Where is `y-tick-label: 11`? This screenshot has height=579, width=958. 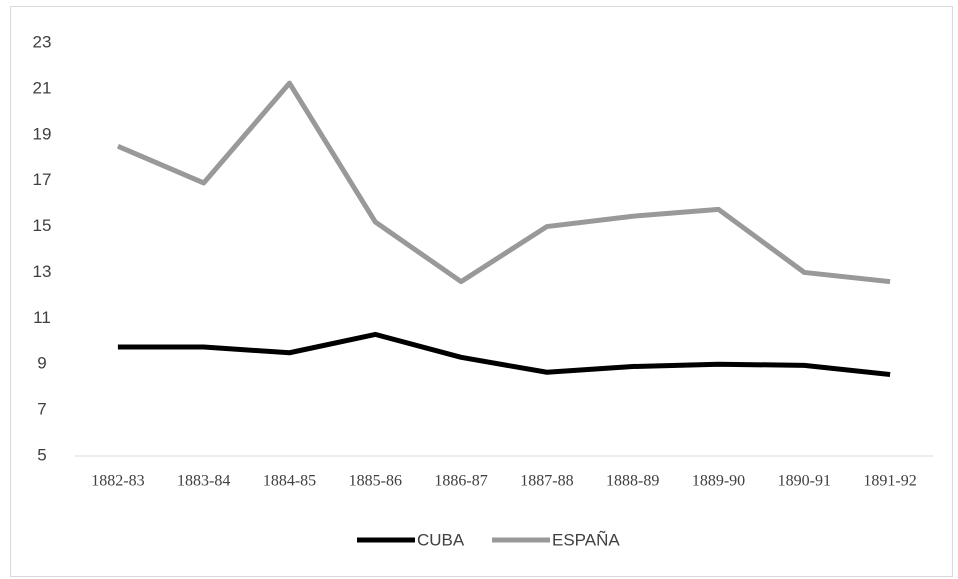 y-tick-label: 11 is located at coordinates (42, 317).